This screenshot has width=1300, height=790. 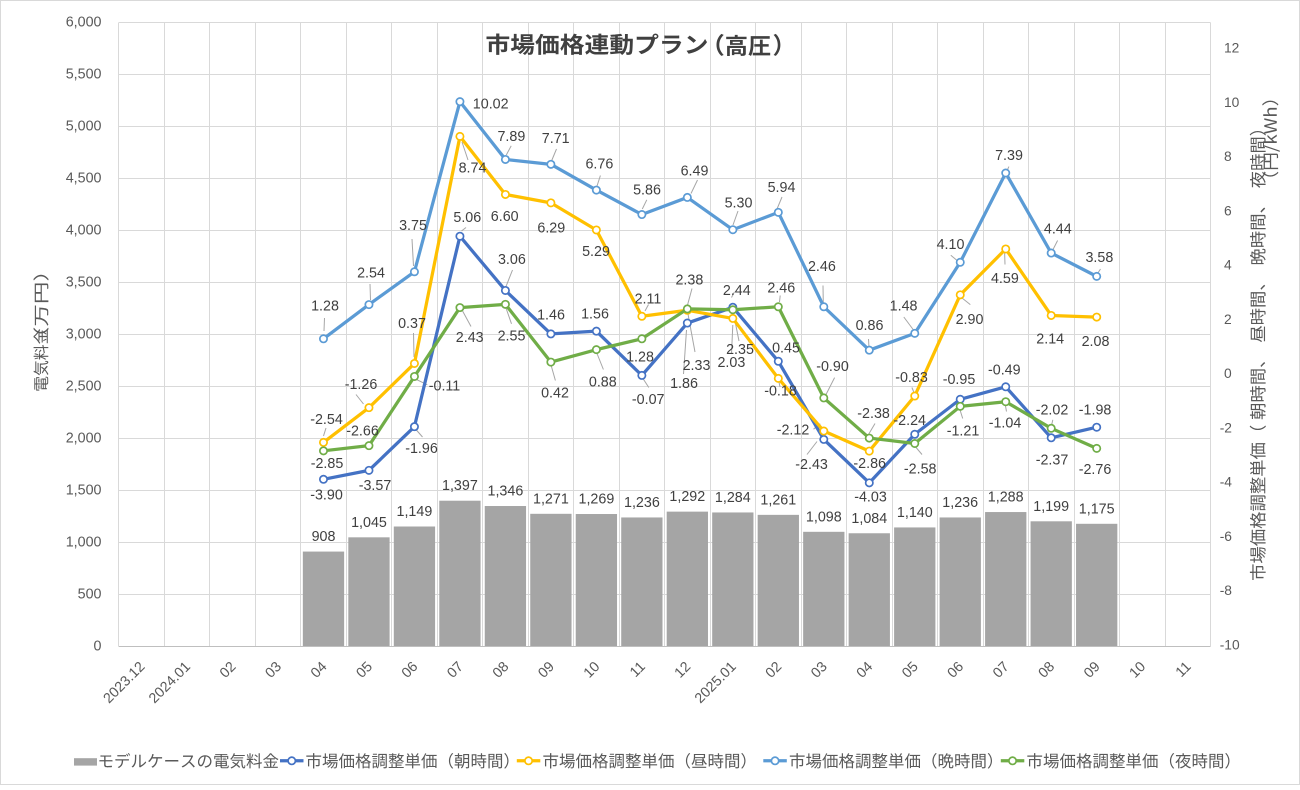 I want to click on svg-text: 10, so click(x=1232, y=102).